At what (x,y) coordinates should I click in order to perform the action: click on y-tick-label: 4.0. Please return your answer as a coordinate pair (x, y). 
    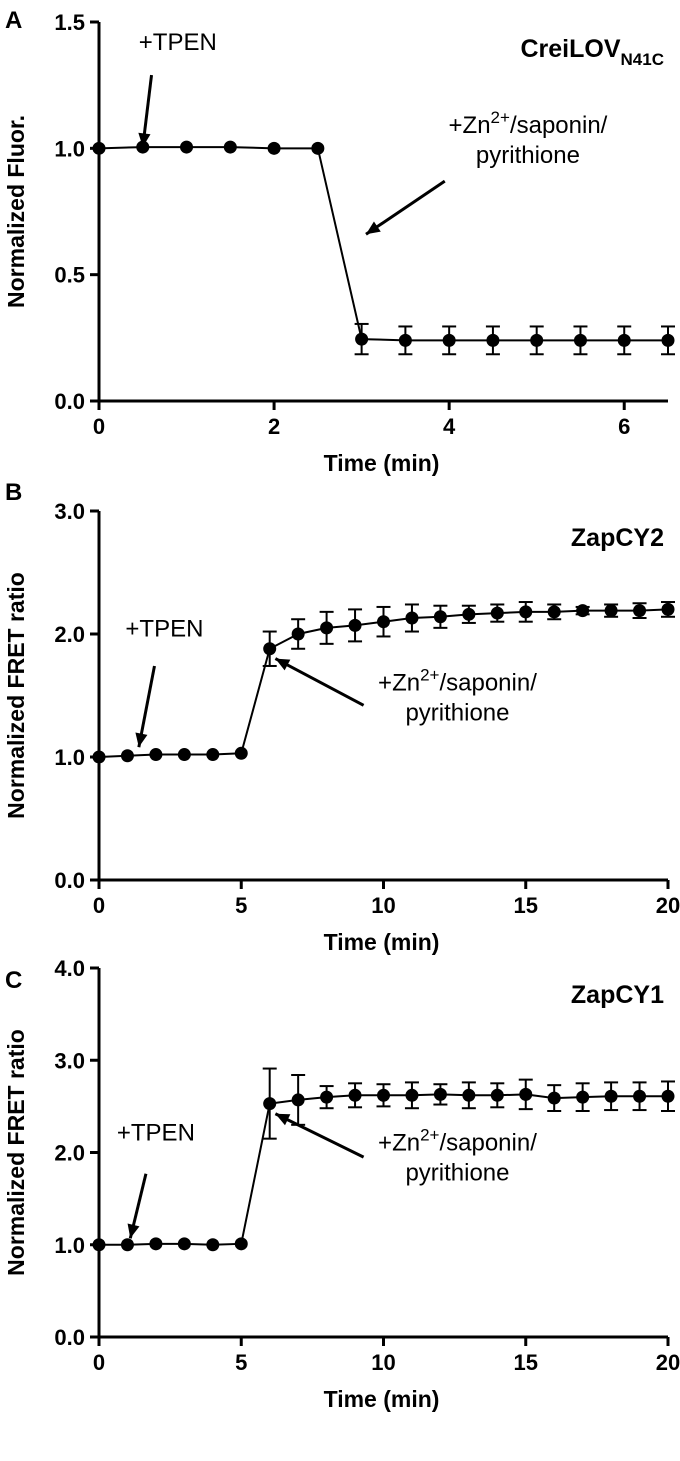
    Looking at the image, I should click on (69, 968).